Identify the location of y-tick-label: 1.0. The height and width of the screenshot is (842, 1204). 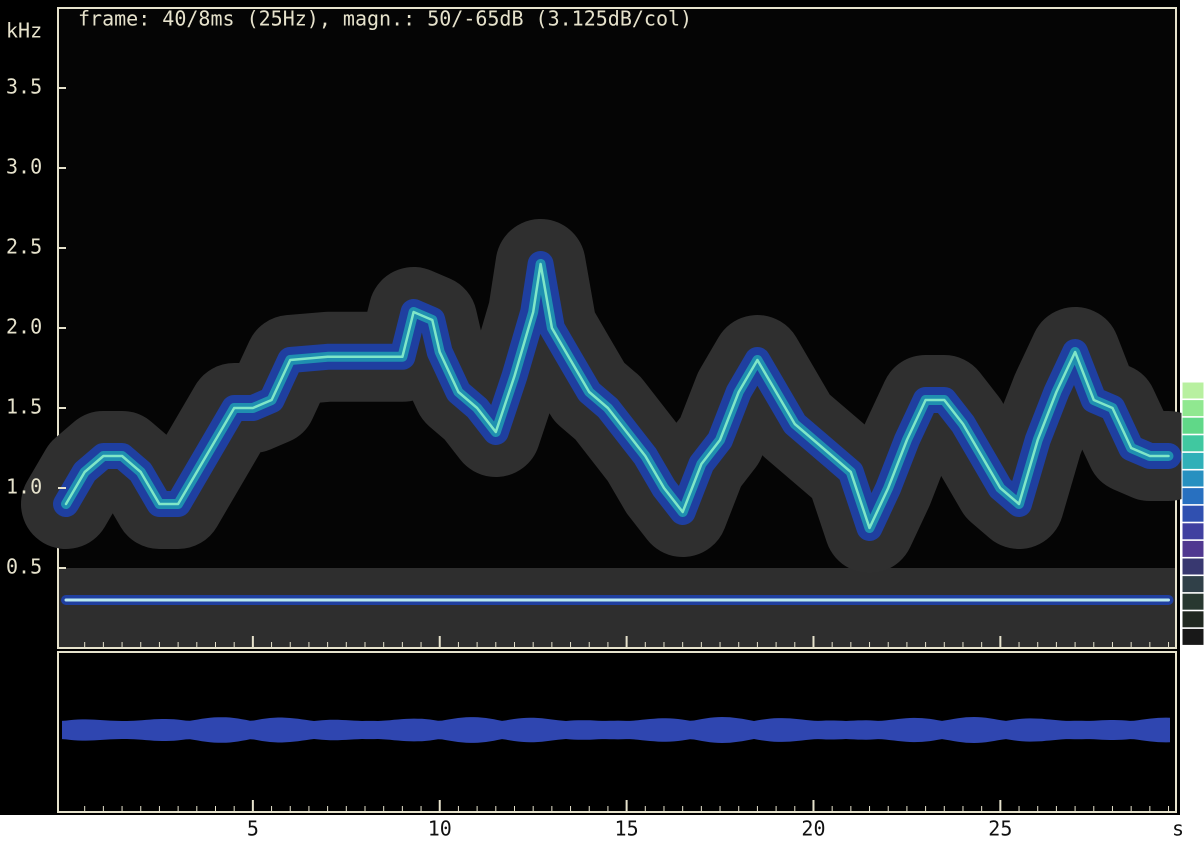
(24, 487).